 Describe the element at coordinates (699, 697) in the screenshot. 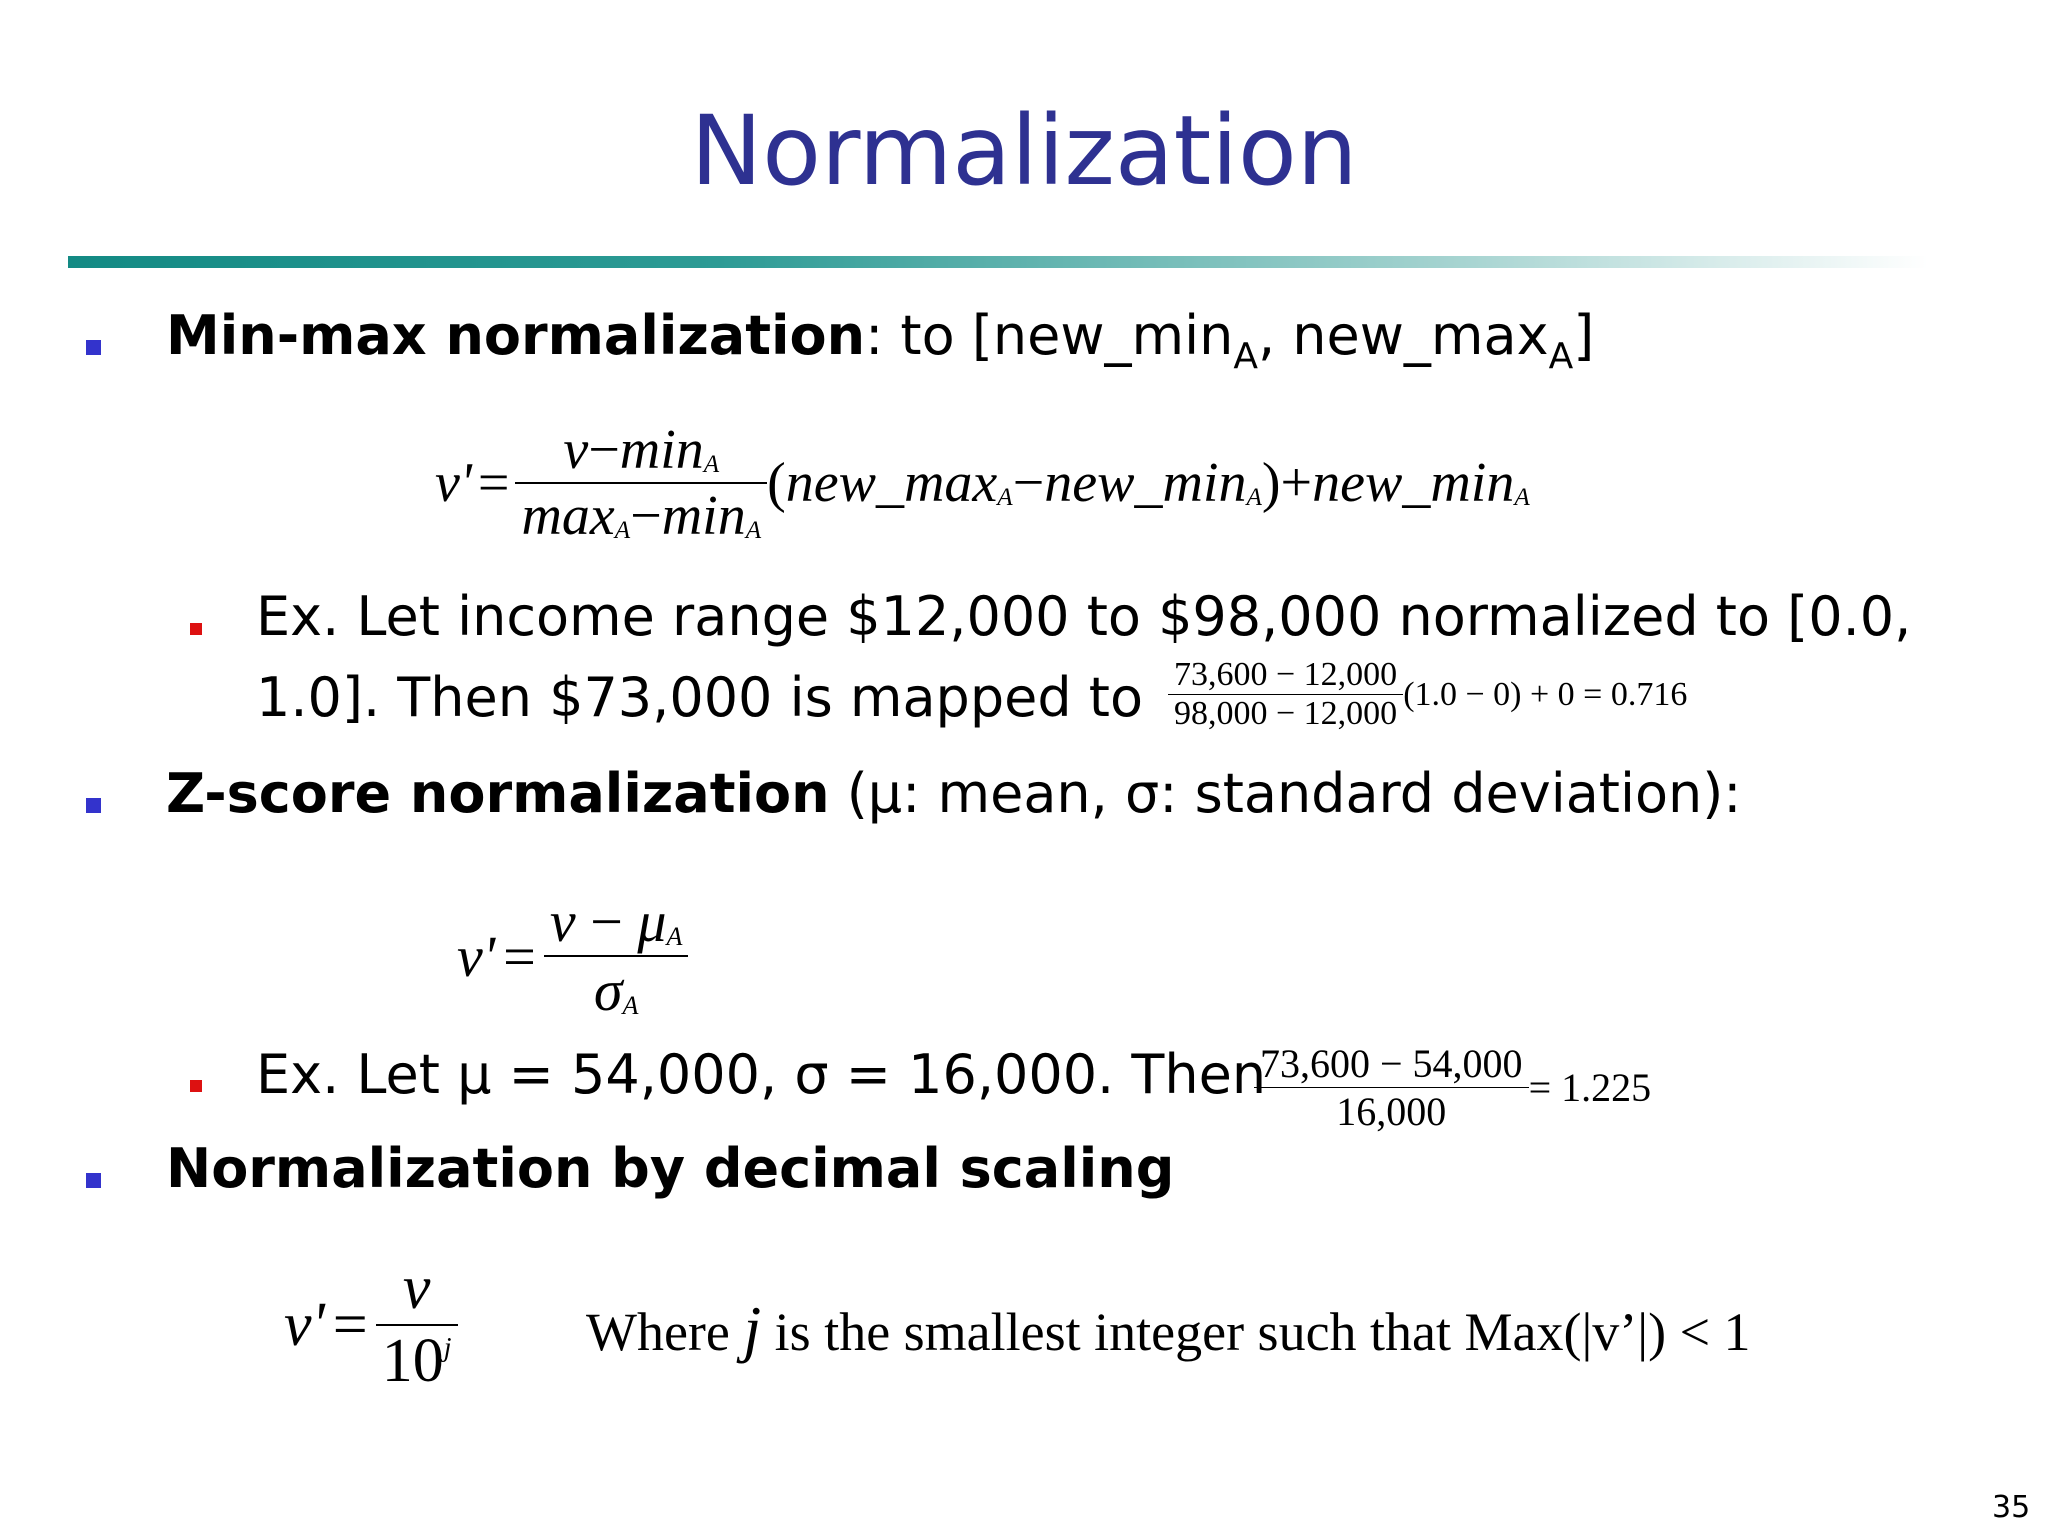

I see `minmax-example-line2: 1.0]. Then $73,000 is mapped to` at that location.